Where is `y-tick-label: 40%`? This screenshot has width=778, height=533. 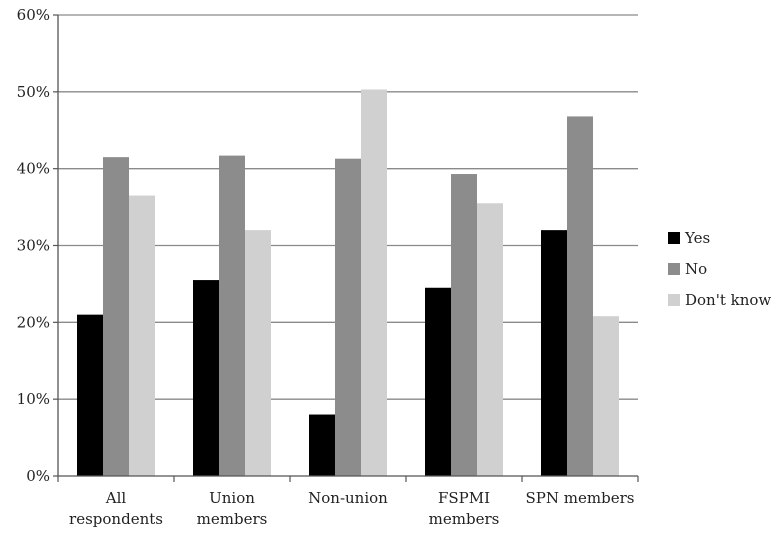
y-tick-label: 40% is located at coordinates (33, 169).